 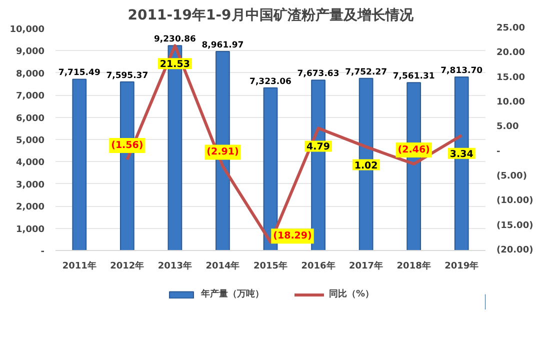 I want to click on y-tick-label: 7,000, so click(x=30, y=97).